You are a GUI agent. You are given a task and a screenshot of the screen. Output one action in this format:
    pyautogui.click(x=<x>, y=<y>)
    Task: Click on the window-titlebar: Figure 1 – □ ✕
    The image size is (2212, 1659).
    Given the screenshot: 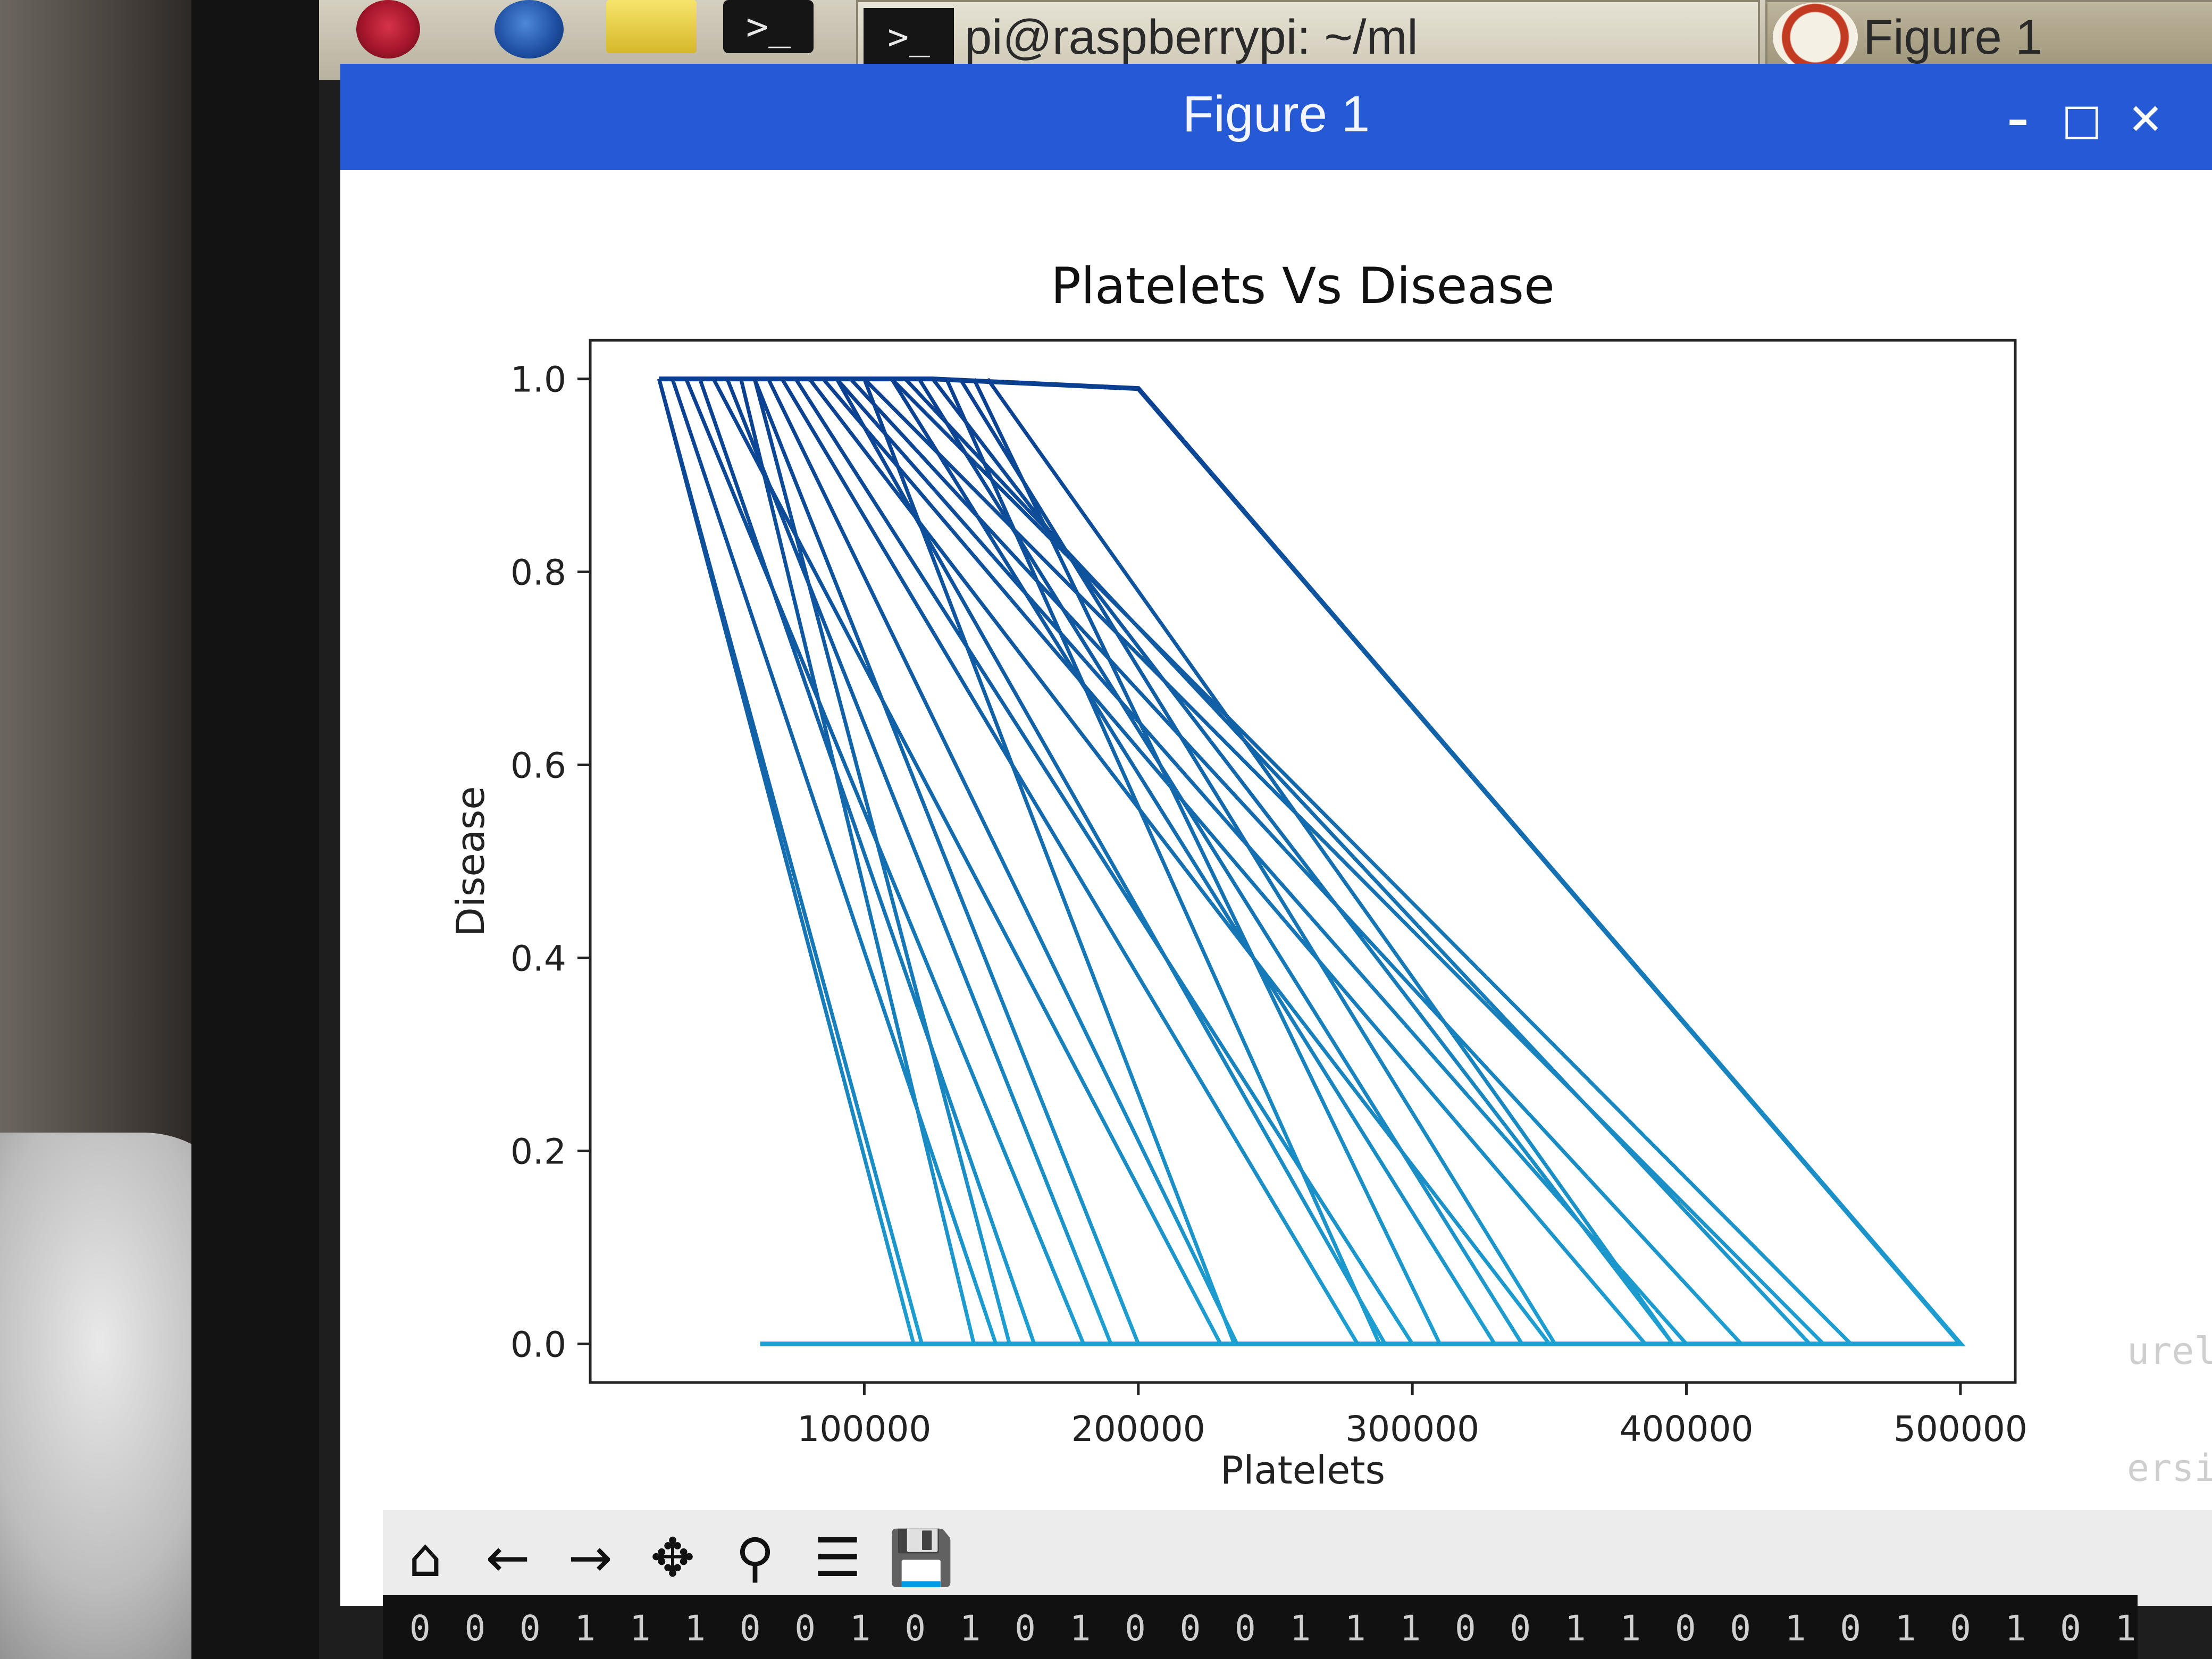 What is the action you would take?
    pyautogui.click(x=1276, y=117)
    